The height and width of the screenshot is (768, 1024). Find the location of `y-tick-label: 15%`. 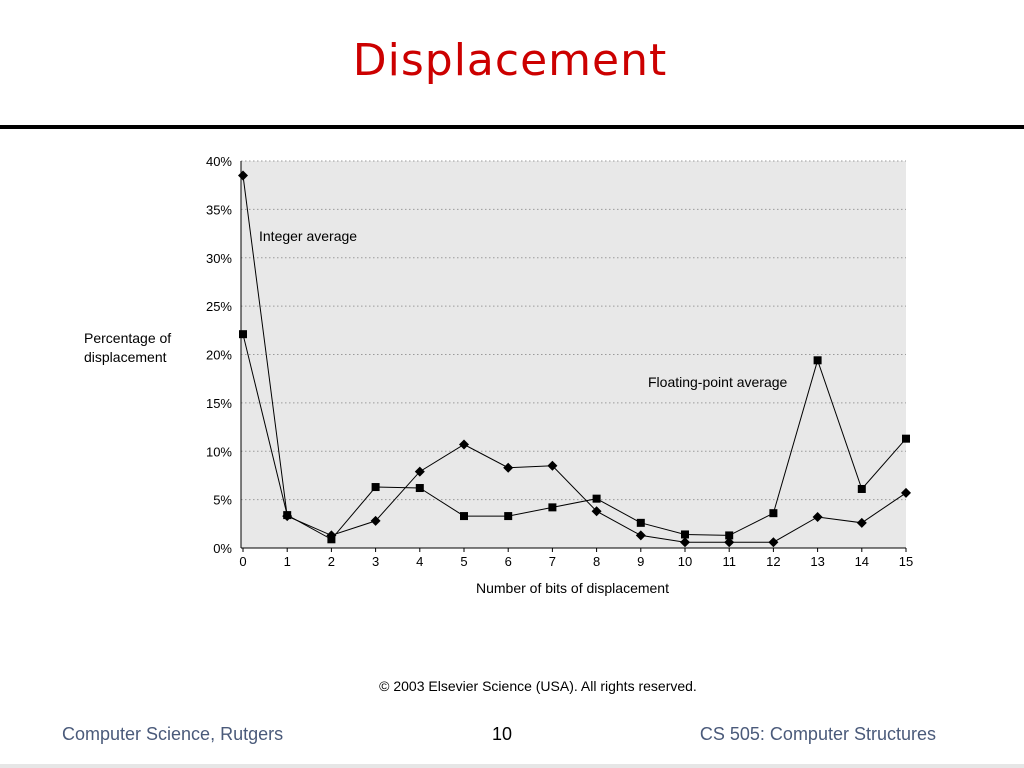

y-tick-label: 15% is located at coordinates (219, 403).